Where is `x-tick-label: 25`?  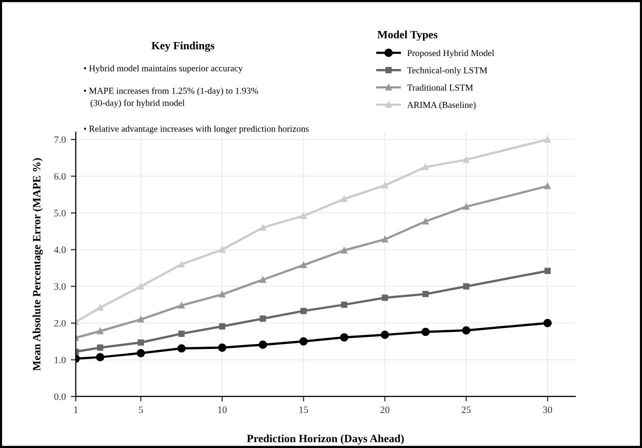
x-tick-label: 25 is located at coordinates (466, 410).